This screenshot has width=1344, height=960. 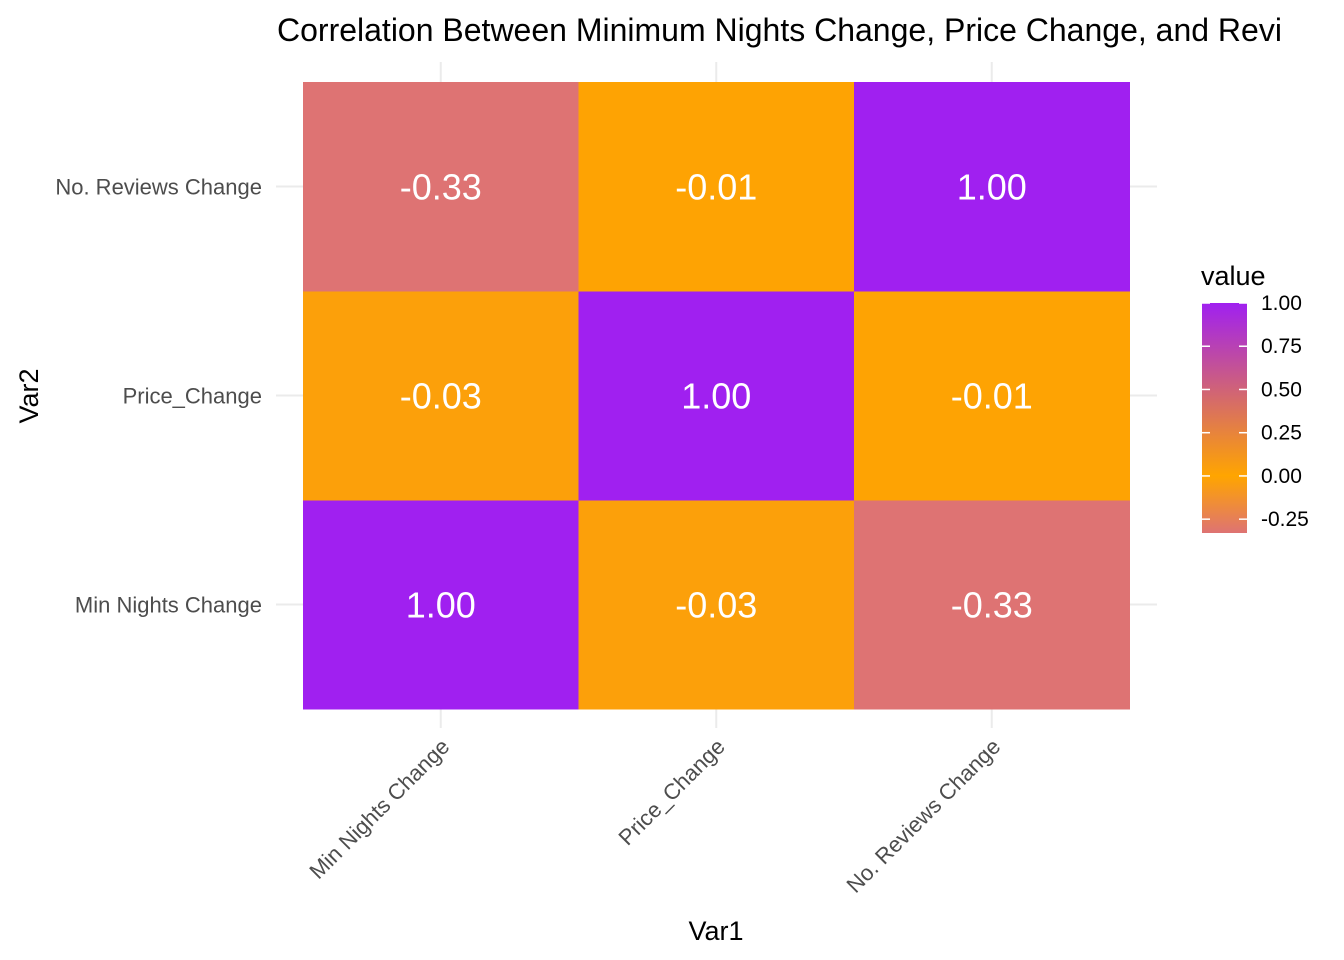 What do you see at coordinates (715, 931) in the screenshot?
I see `x-axis-title: Var1` at bounding box center [715, 931].